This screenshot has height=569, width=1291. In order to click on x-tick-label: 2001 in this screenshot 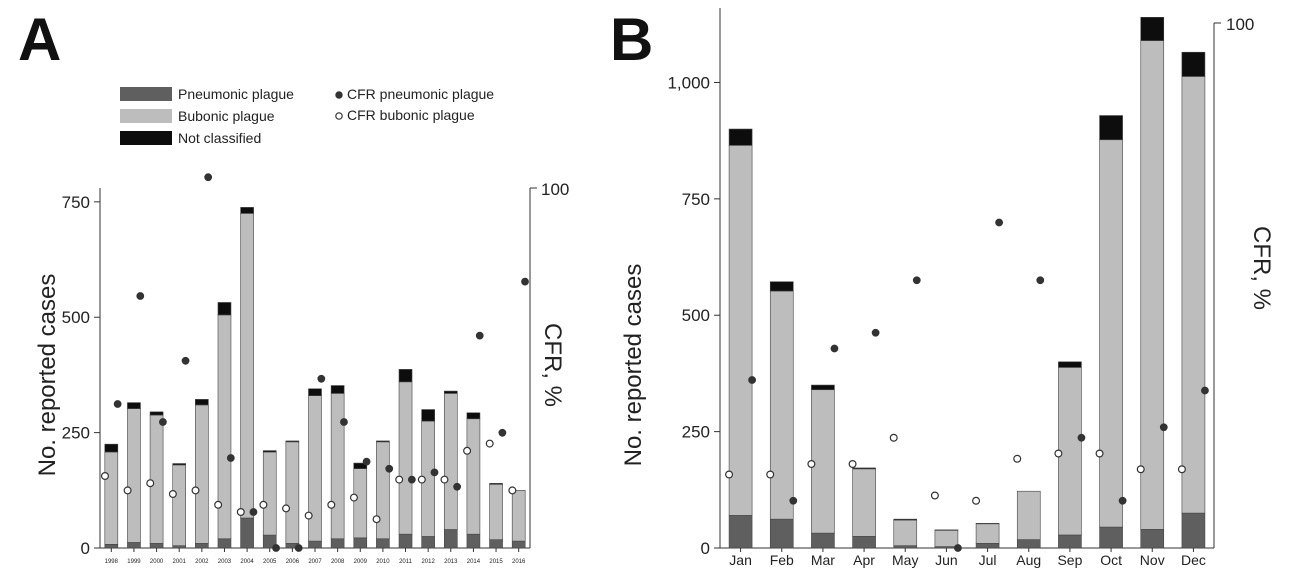, I will do `click(180, 562)`.